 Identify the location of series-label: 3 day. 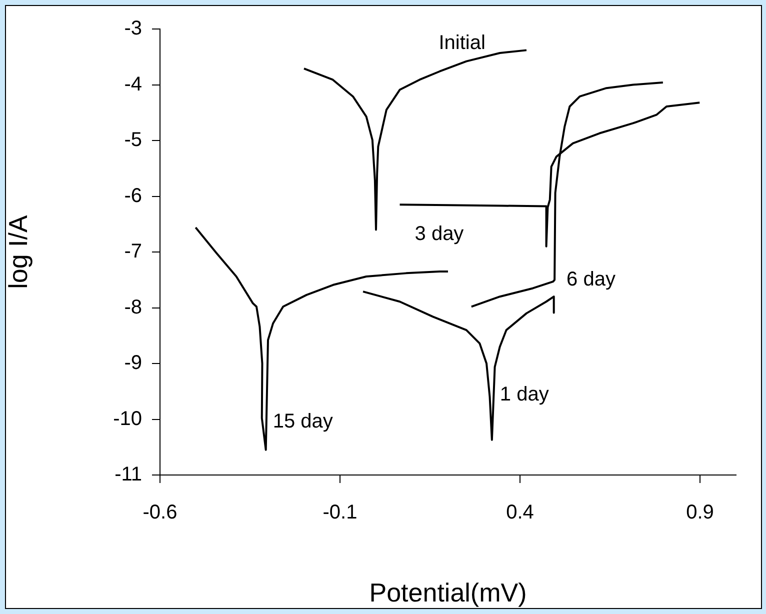
(439, 234).